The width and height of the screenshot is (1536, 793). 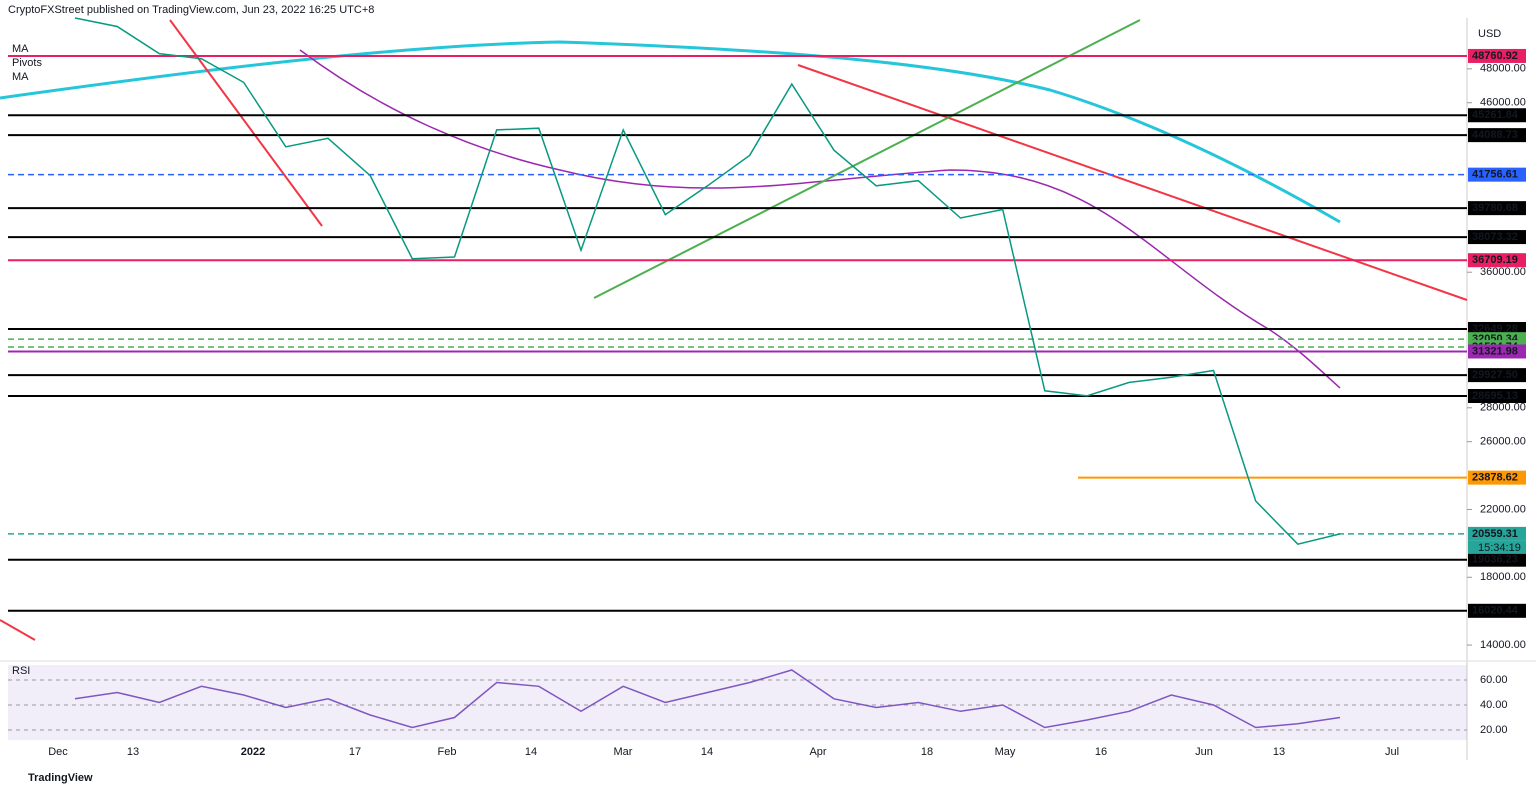 I want to click on level-label: 32649.28, so click(x=1495, y=329).